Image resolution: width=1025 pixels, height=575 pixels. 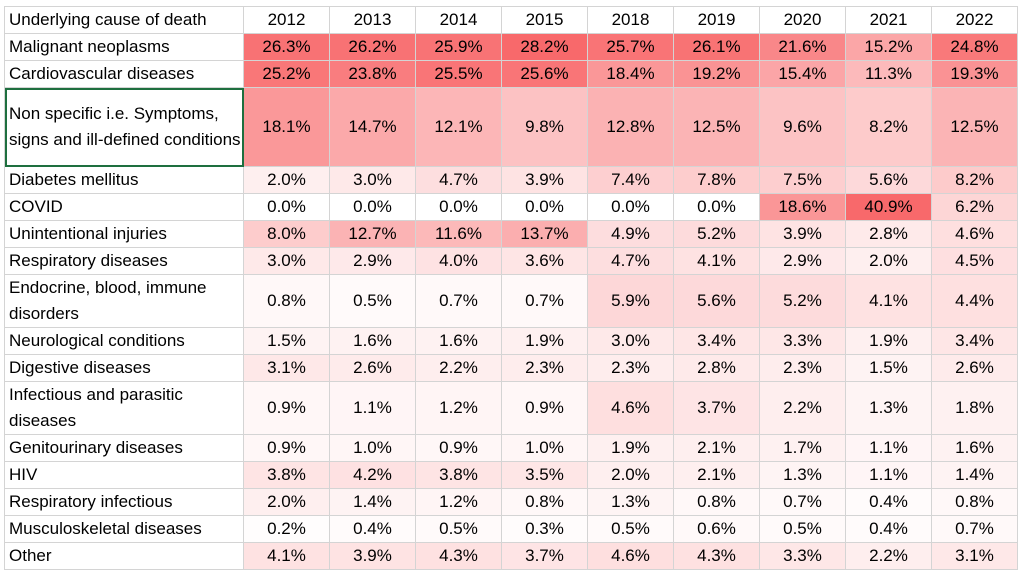 I want to click on value-cell: 7.8%, so click(x=716, y=180).